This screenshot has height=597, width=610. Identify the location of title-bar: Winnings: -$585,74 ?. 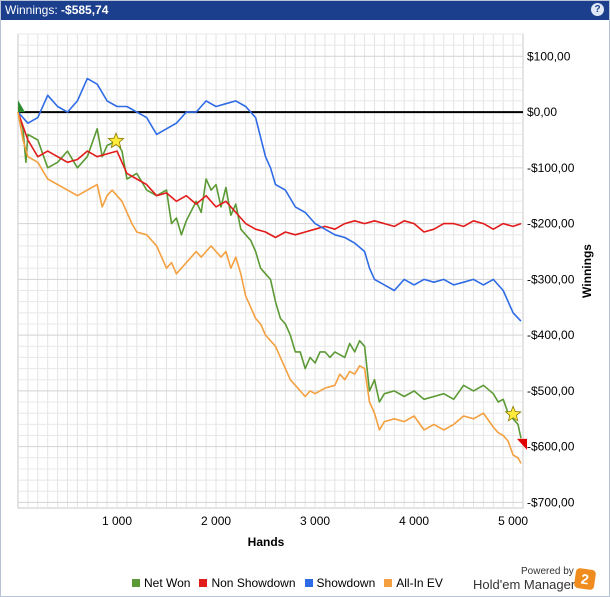
(305, 10).